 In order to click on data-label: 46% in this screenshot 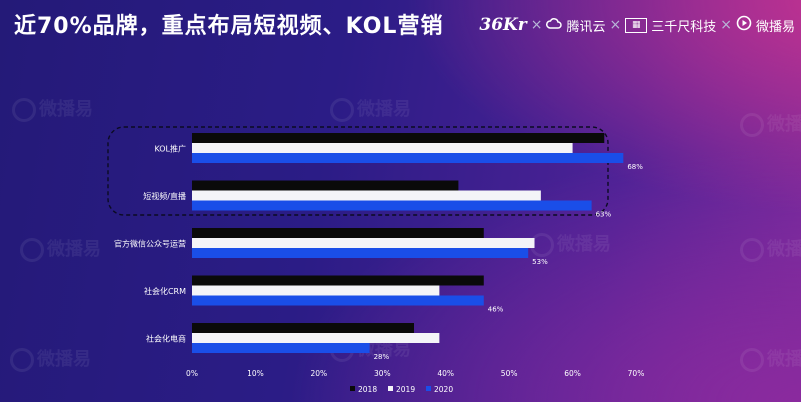, I will do `click(496, 310)`.